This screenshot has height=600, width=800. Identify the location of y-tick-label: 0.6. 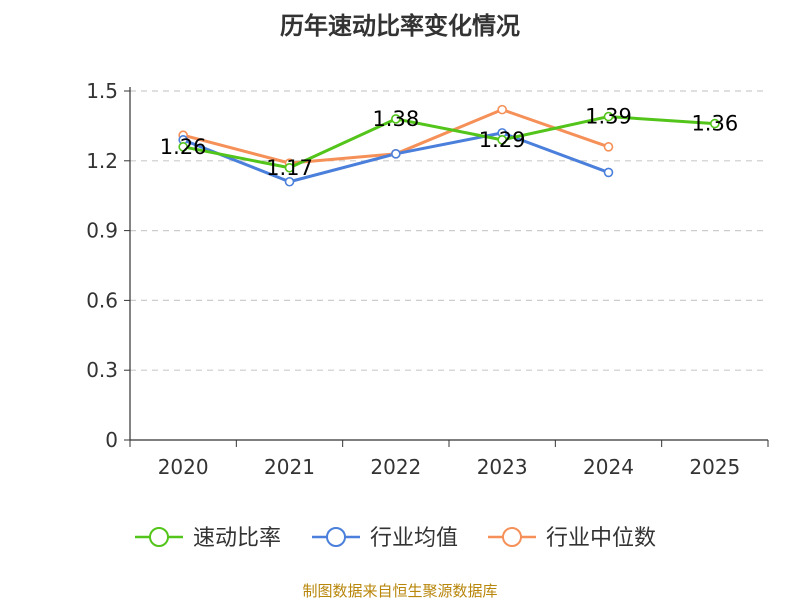
(102, 300).